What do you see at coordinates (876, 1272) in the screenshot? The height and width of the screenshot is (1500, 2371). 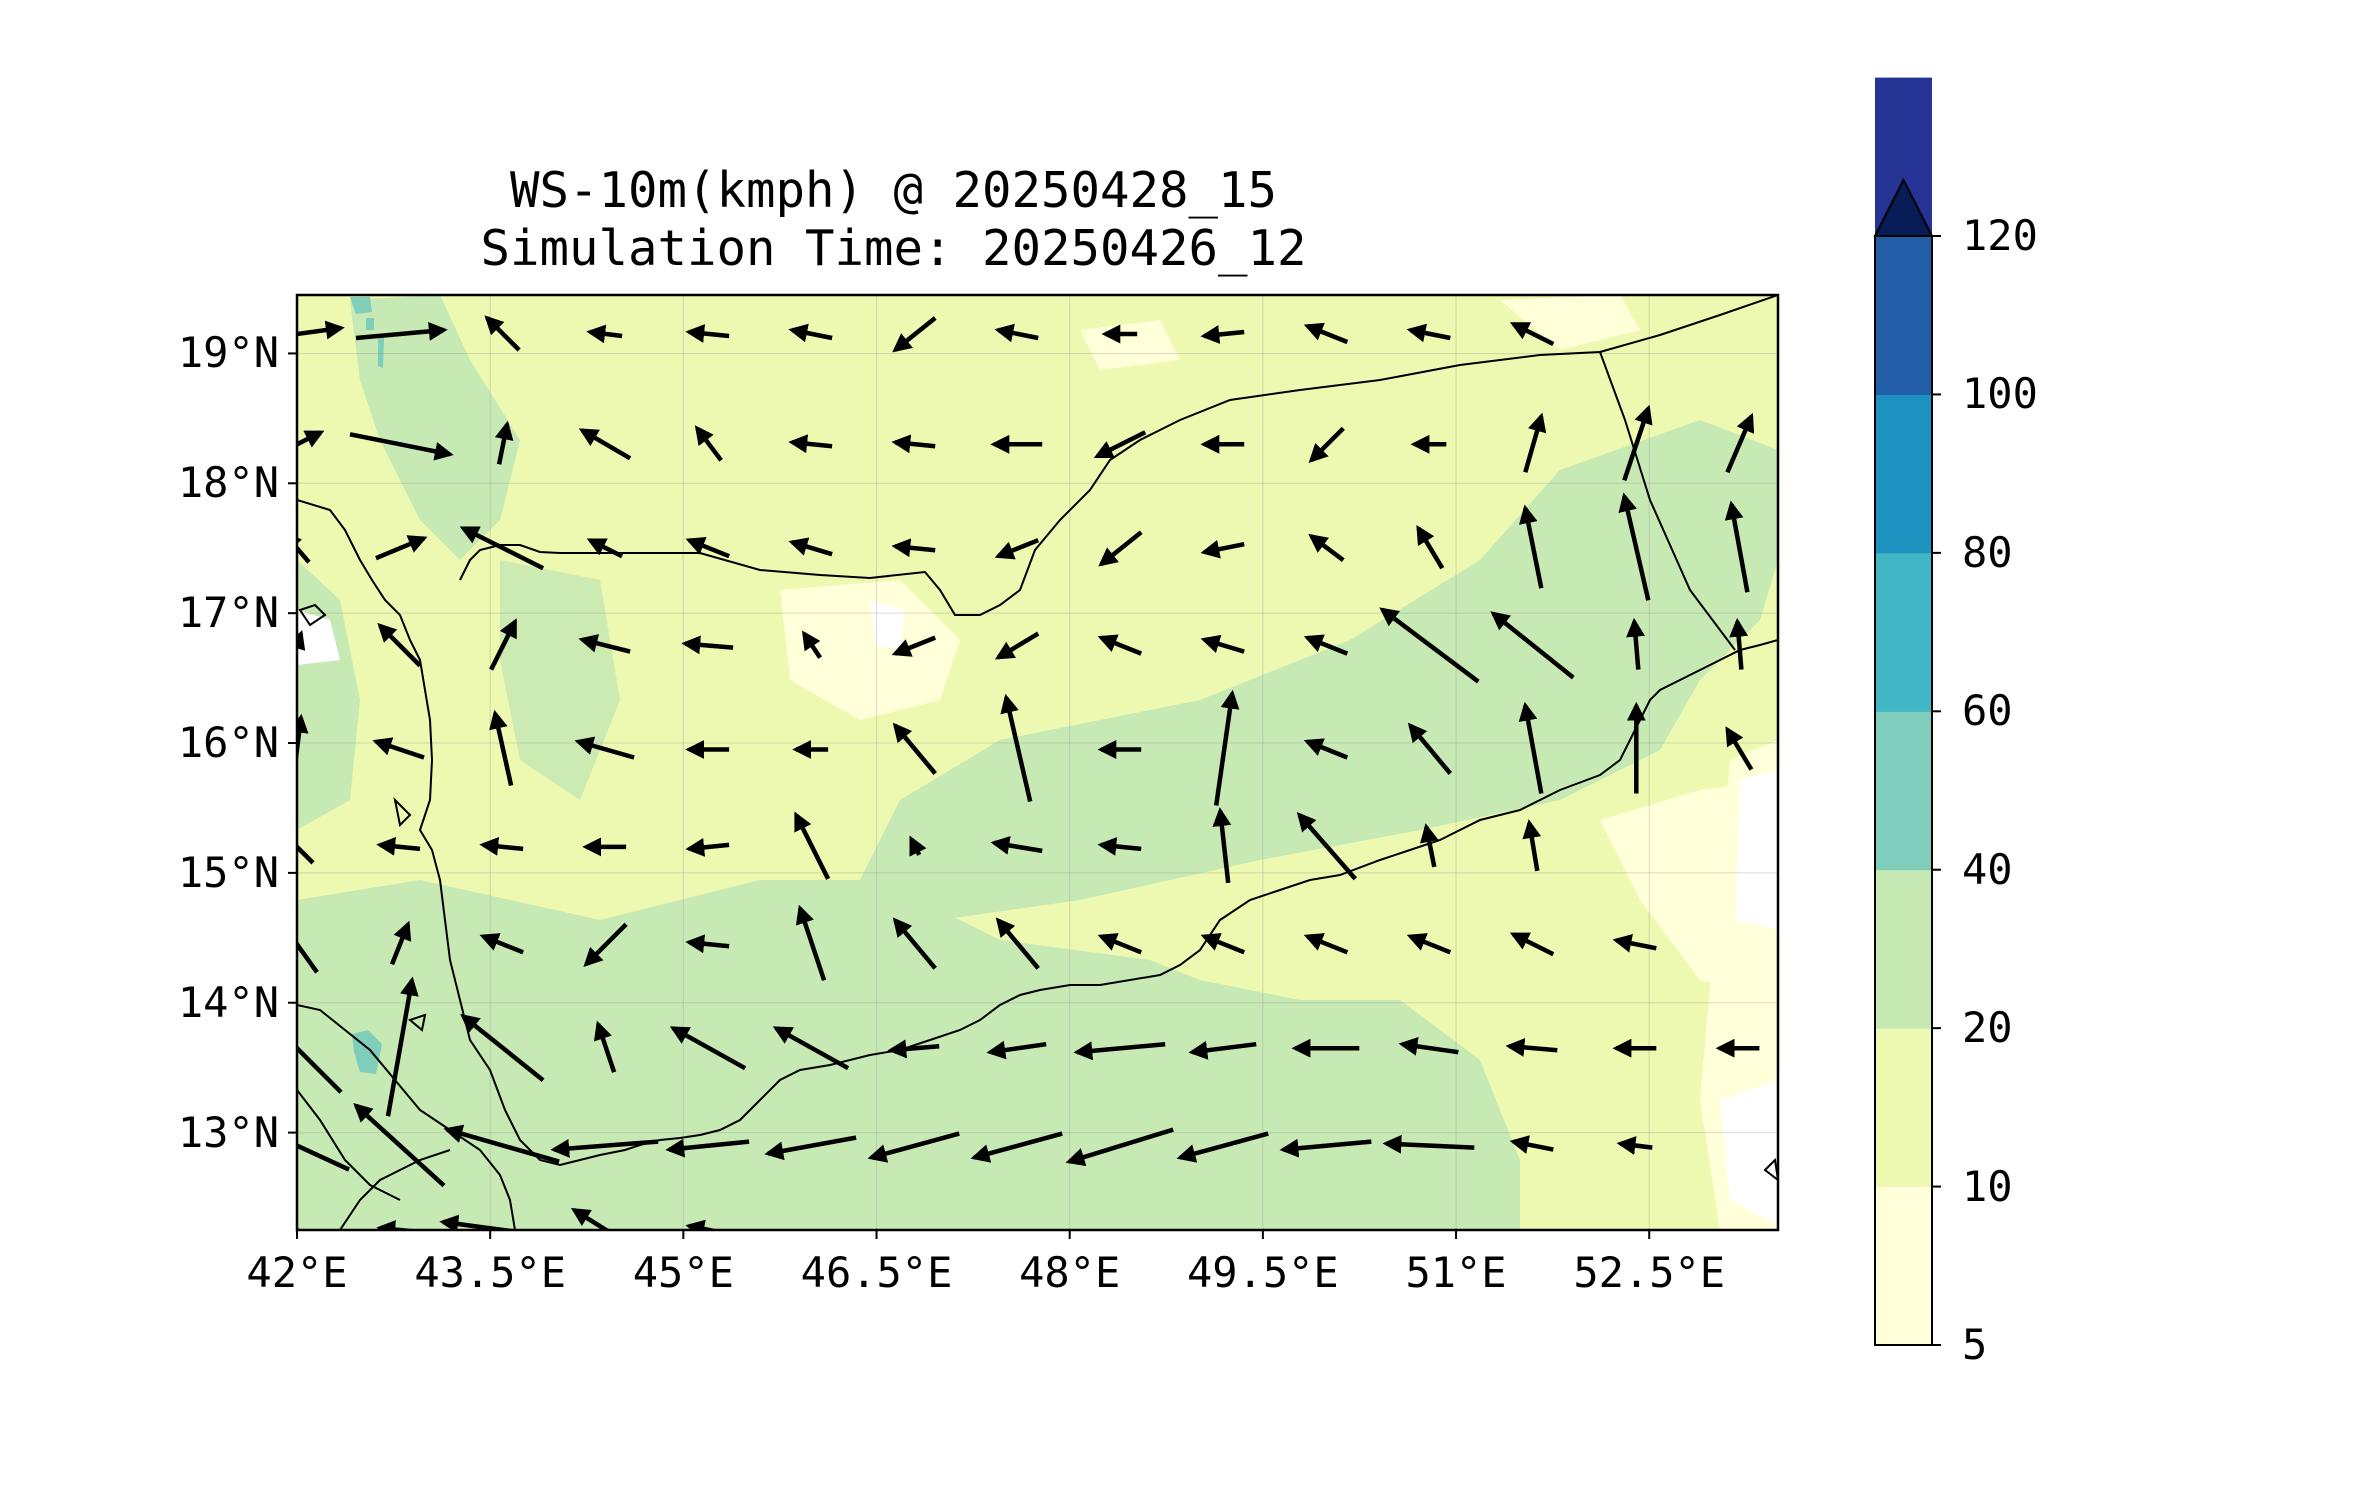 I see `lon-tick-label: 46.5°E` at bounding box center [876, 1272].